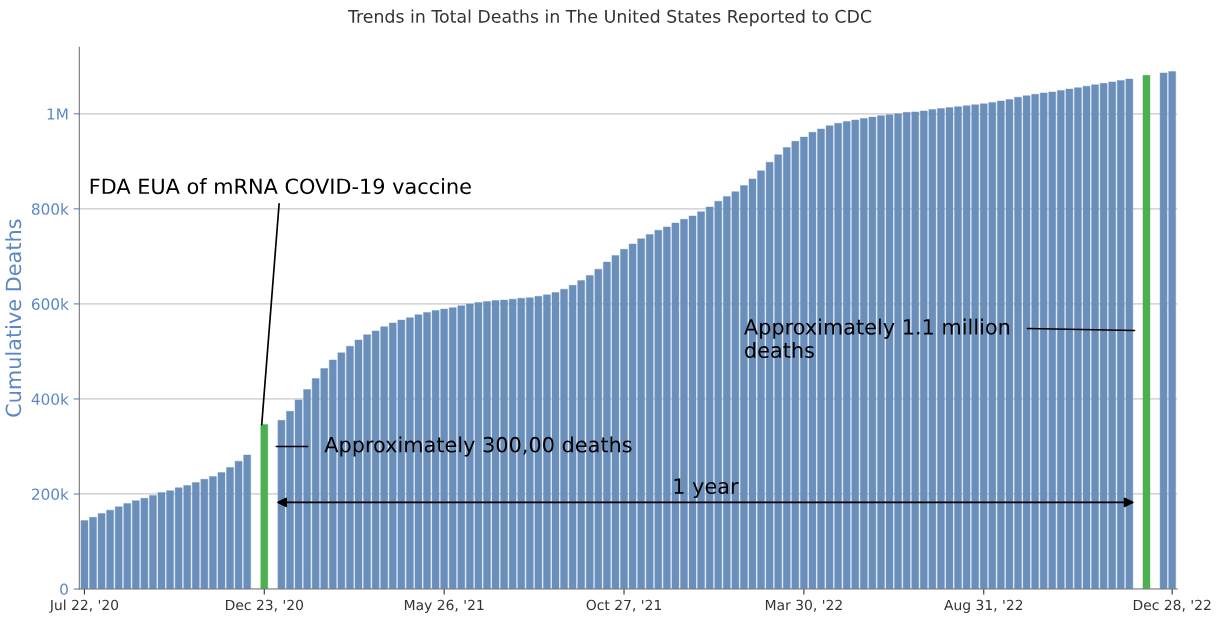 Image resolution: width=1220 pixels, height=630 pixels. What do you see at coordinates (50, 399) in the screenshot?
I see `y-tick-label: 400k` at bounding box center [50, 399].